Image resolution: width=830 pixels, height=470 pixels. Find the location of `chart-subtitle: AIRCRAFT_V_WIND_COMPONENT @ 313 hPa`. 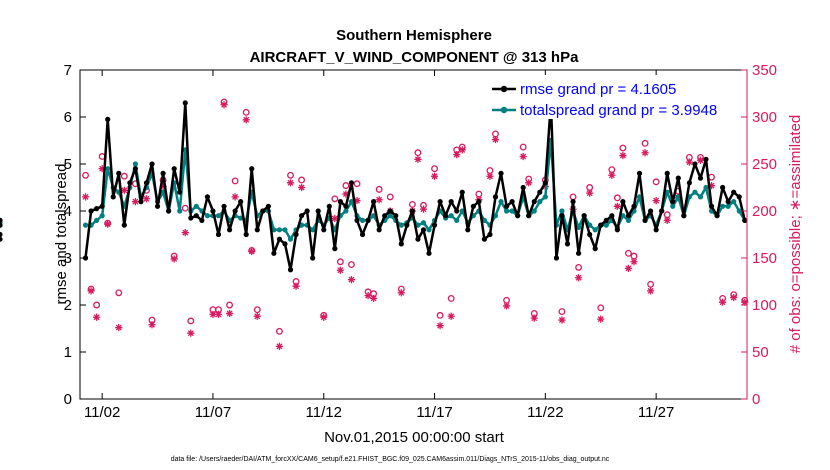

chart-subtitle: AIRCRAFT_V_WIND_COMPONENT @ 313 hPa is located at coordinates (415, 57).